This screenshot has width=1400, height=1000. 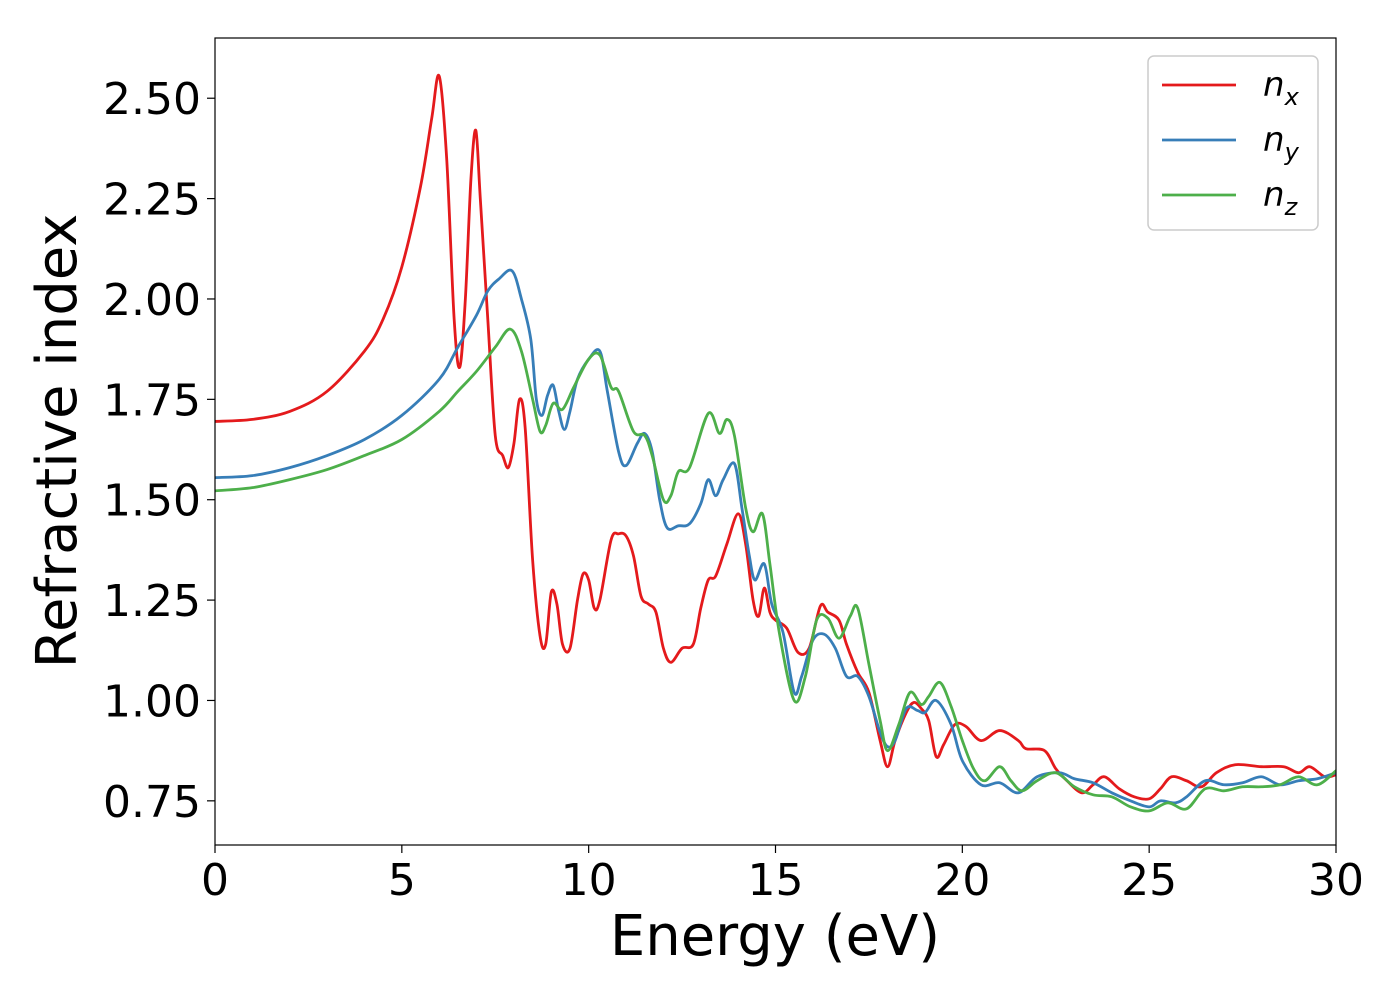 I want to click on y-tick-label: 1.25, so click(x=152, y=601).